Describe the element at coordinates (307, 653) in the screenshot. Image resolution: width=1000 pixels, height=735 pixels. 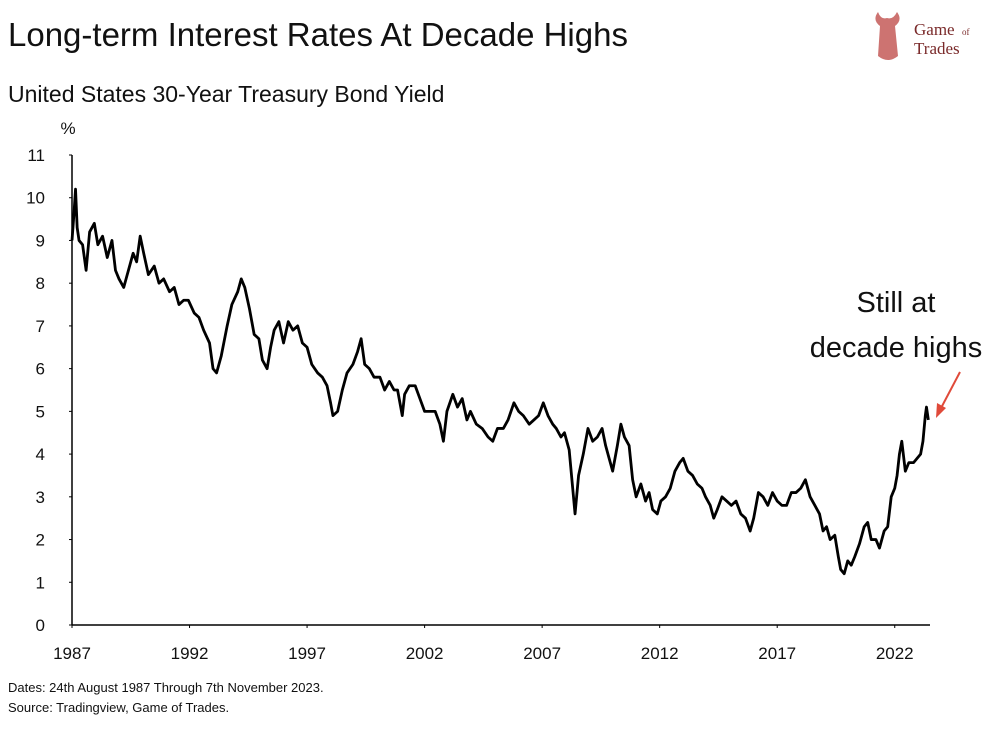
I see `x-tick-label: 1997` at that location.